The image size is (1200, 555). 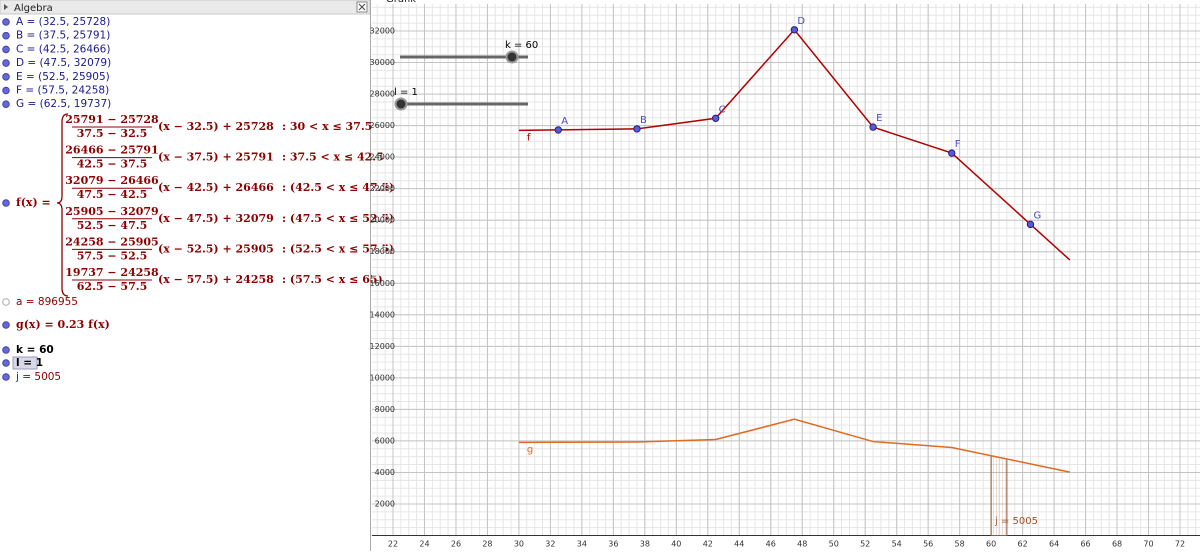 I want to click on aux-value: a = 896955, so click(x=47, y=302).